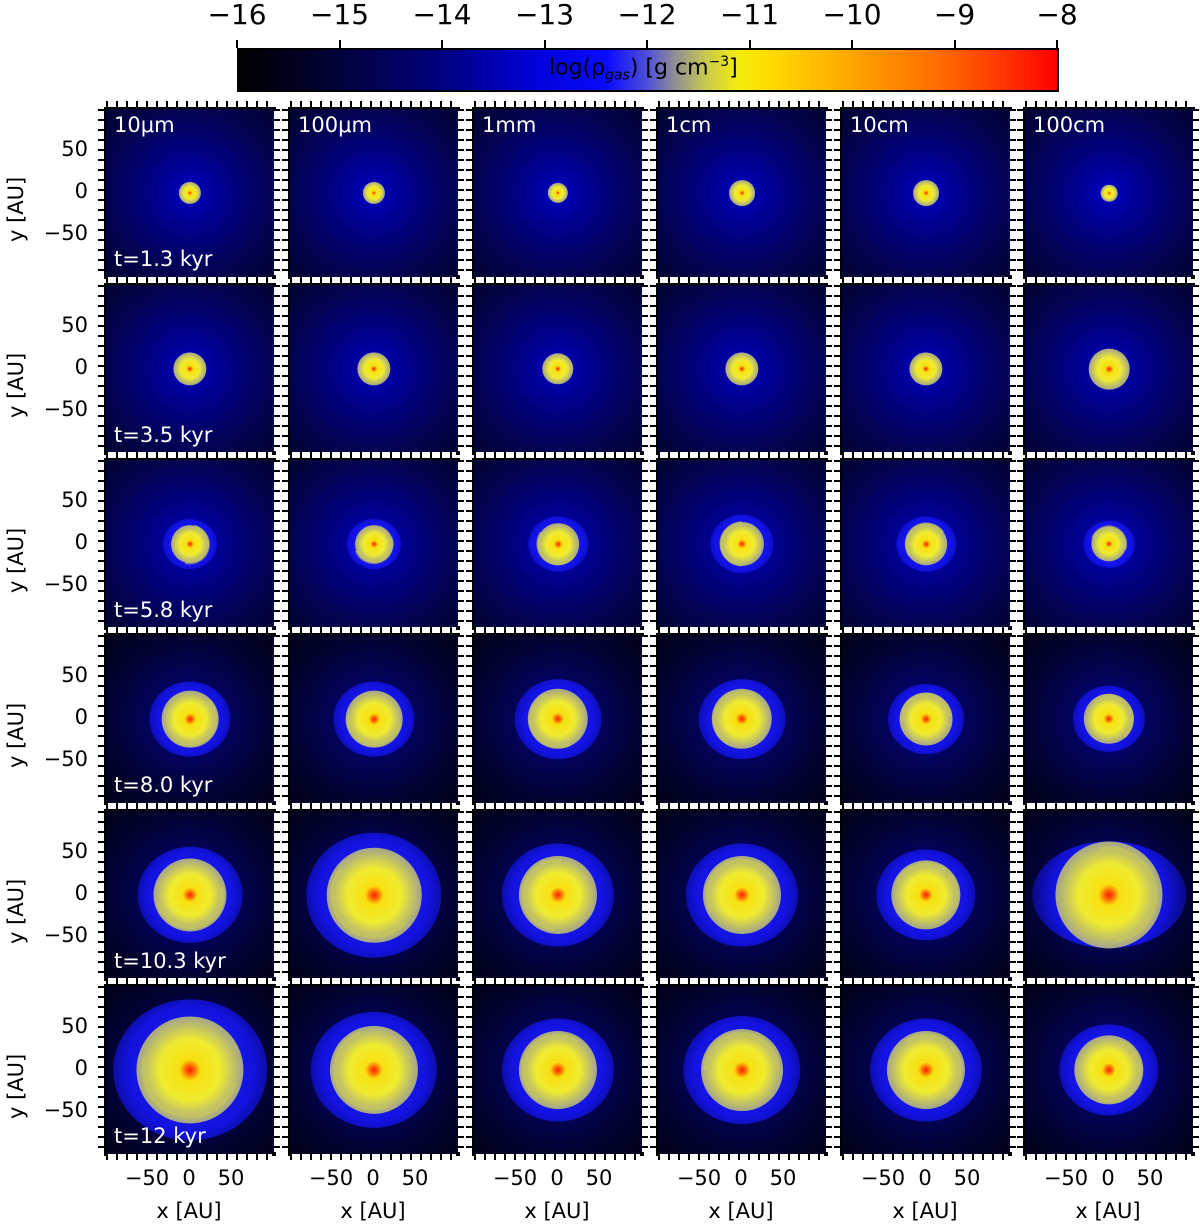  I want to click on spiral-arm, so click(190, 719).